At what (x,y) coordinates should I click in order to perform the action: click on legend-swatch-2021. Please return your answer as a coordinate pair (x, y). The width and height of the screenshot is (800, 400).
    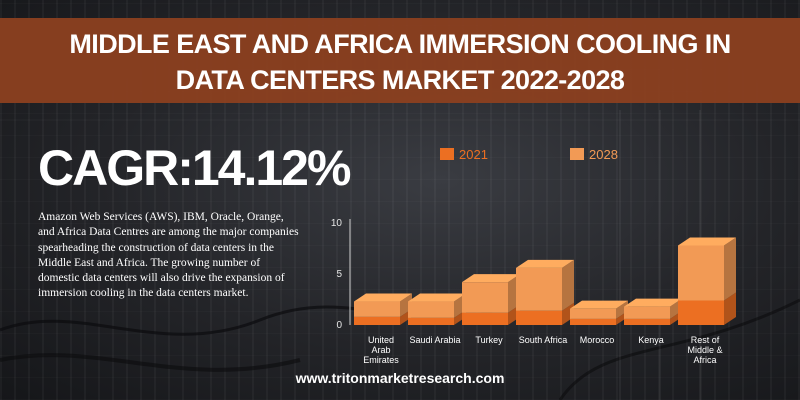
    Looking at the image, I should click on (447, 154).